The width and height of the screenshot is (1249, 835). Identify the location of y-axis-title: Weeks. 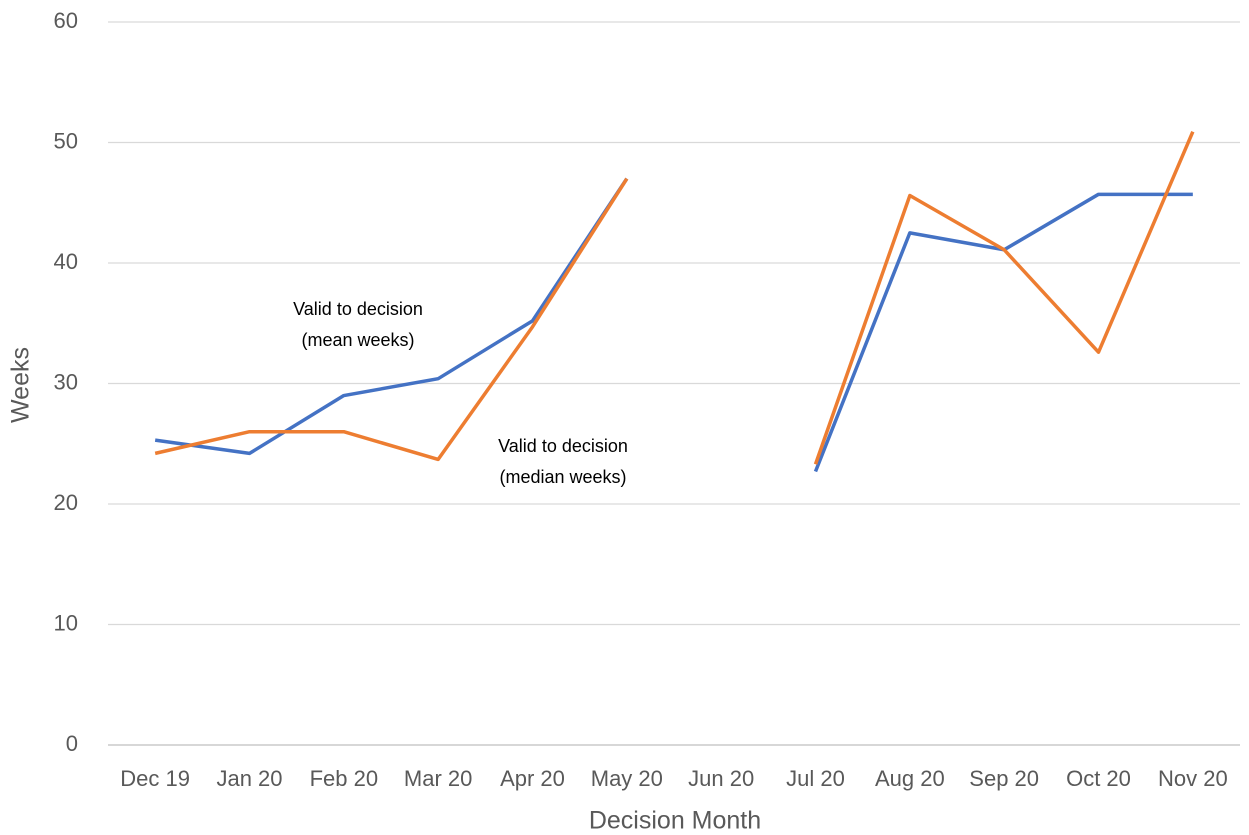
(21, 385).